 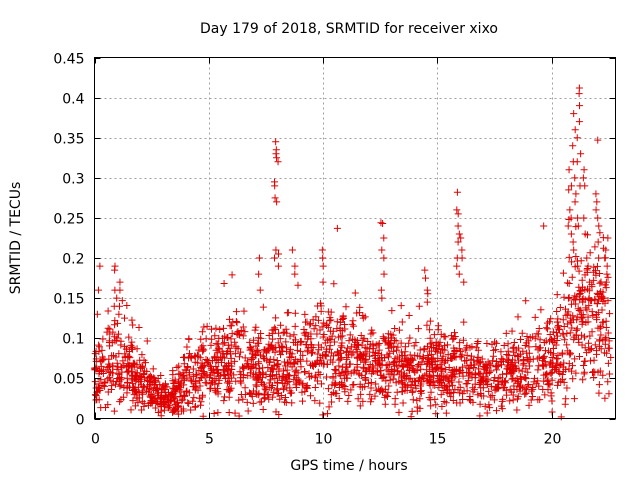 I want to click on x-tick-label: 20, so click(x=553, y=440).